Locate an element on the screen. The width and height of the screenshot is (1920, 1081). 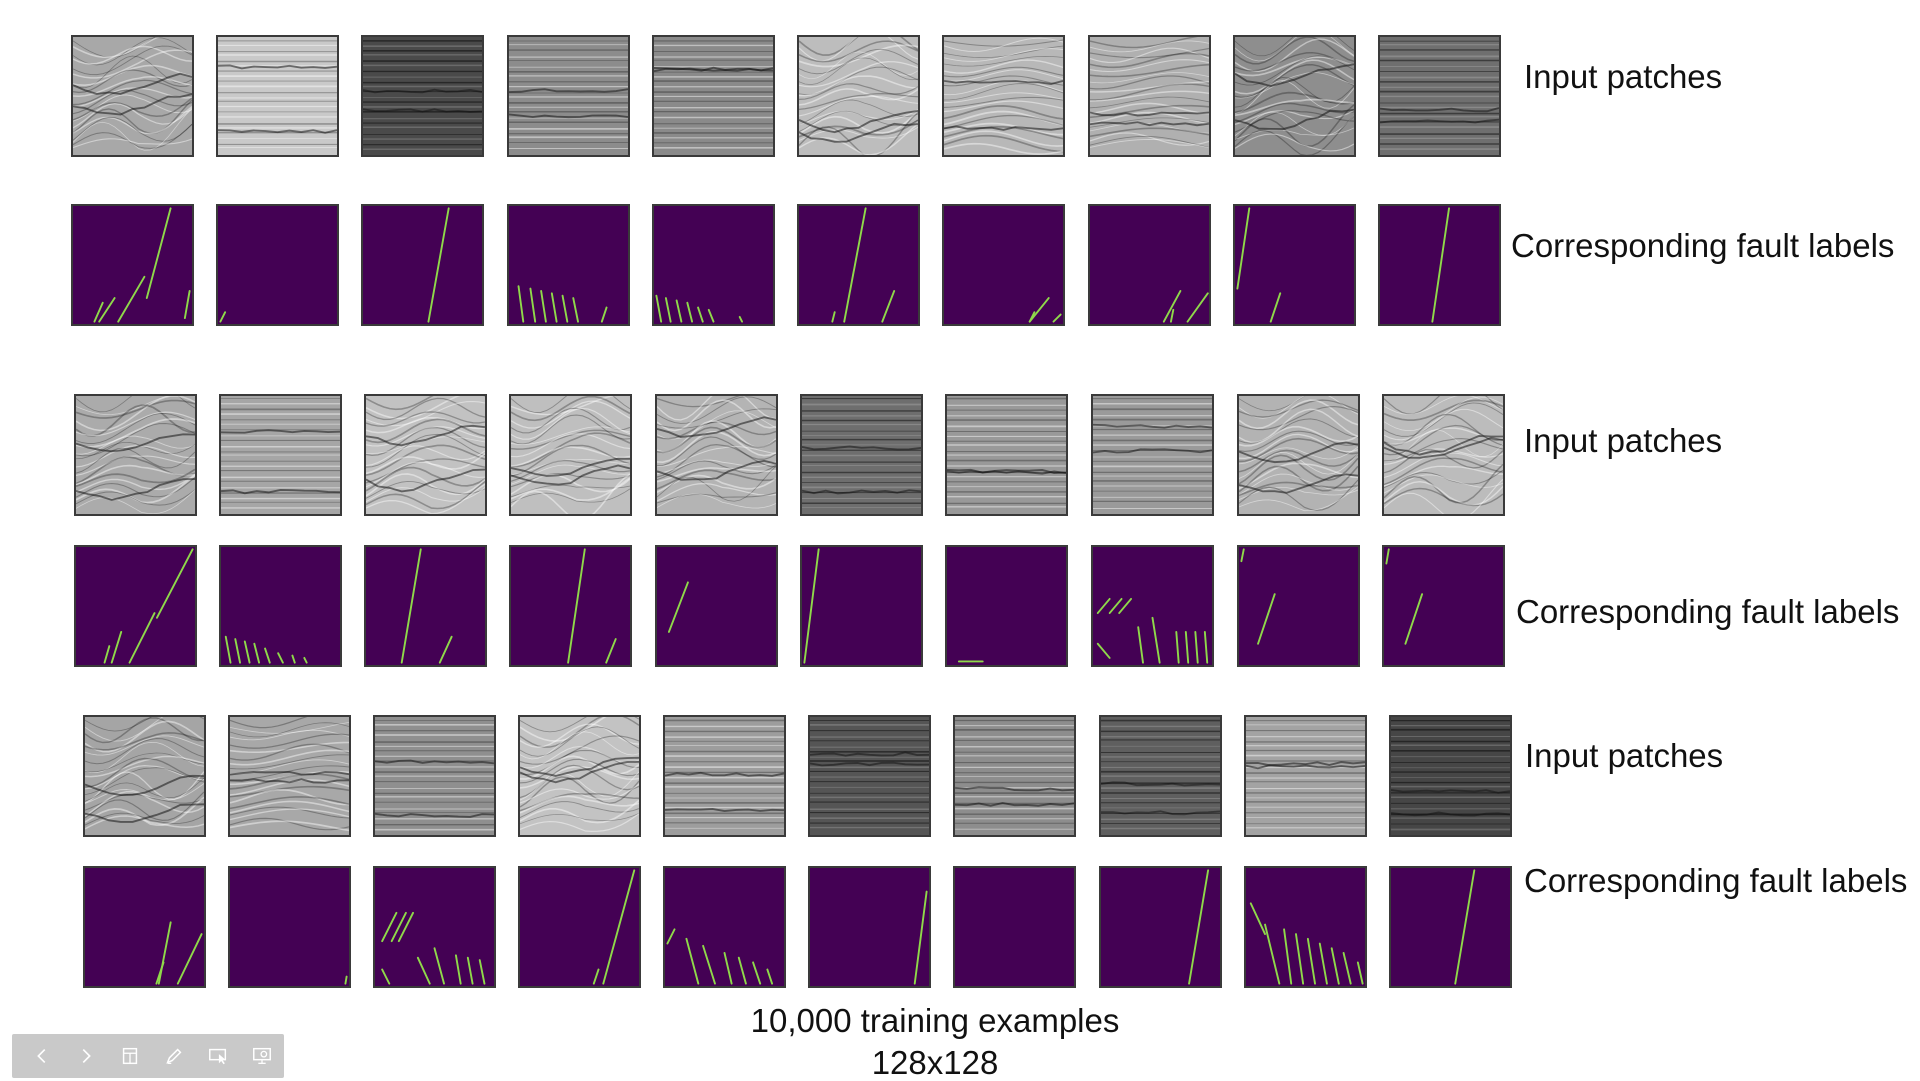
previous-slide-button is located at coordinates (42, 1056).